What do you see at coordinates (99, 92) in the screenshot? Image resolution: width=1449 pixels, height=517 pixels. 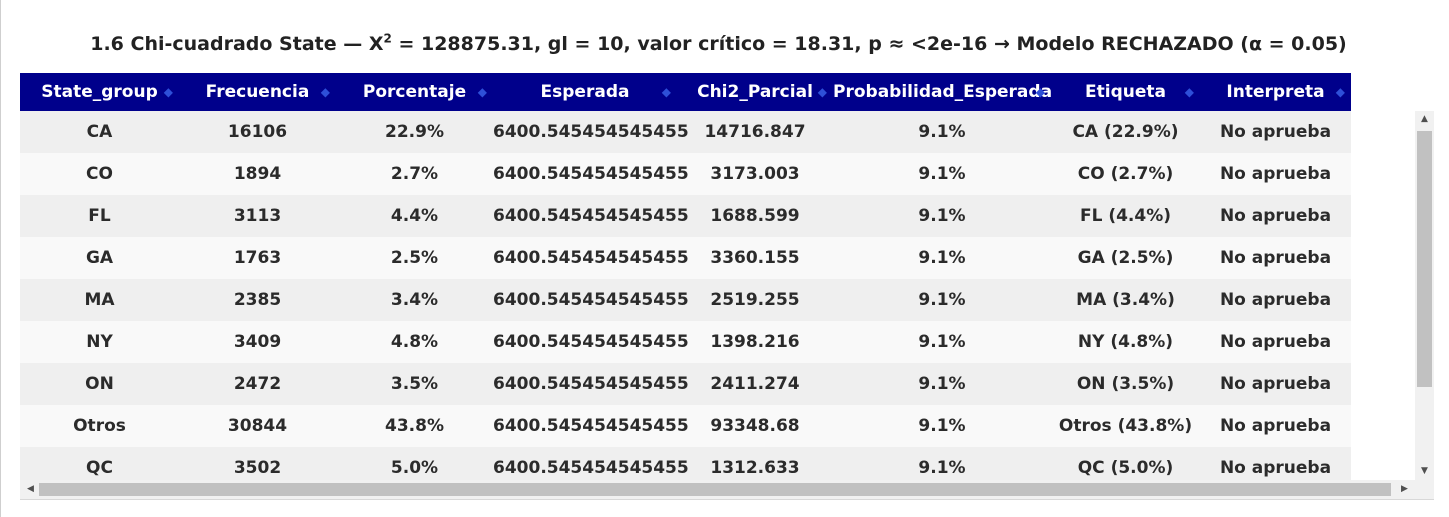 I see `column-header-state-group: State_group ◆` at bounding box center [99, 92].